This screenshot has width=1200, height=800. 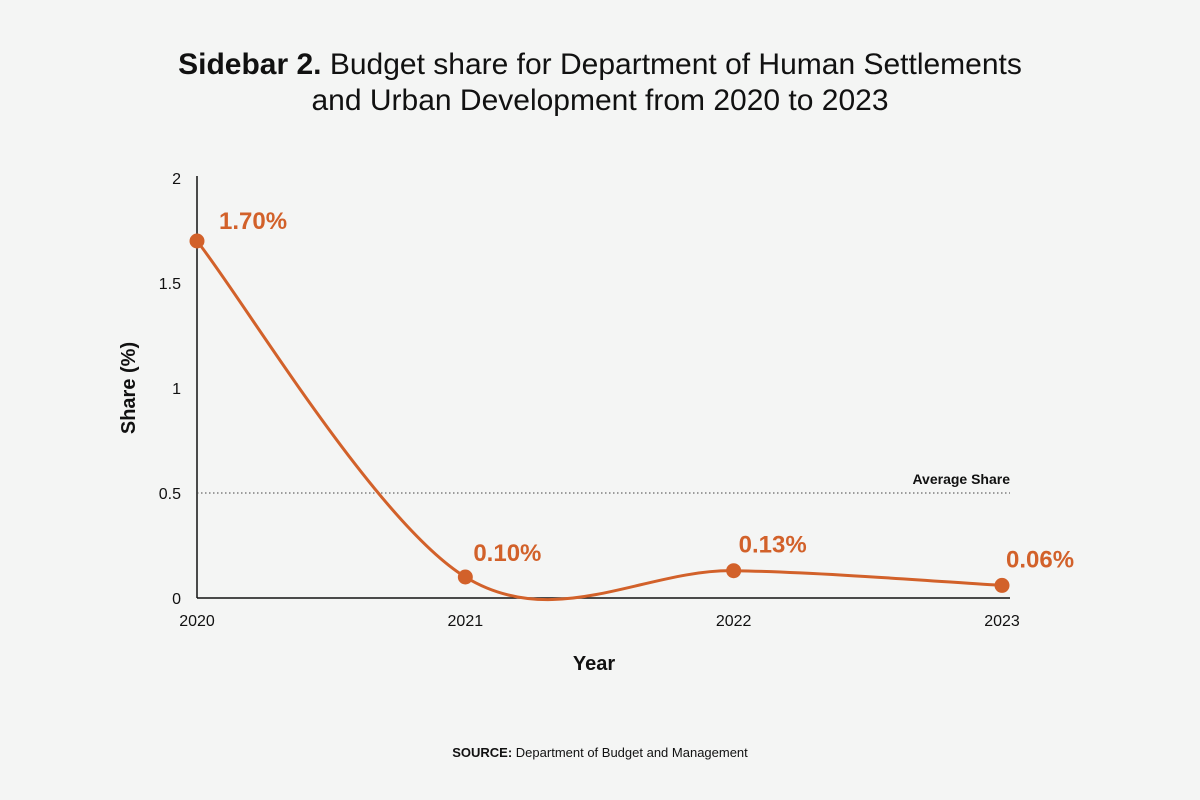 I want to click on x-tick-label: 2022, so click(x=734, y=621).